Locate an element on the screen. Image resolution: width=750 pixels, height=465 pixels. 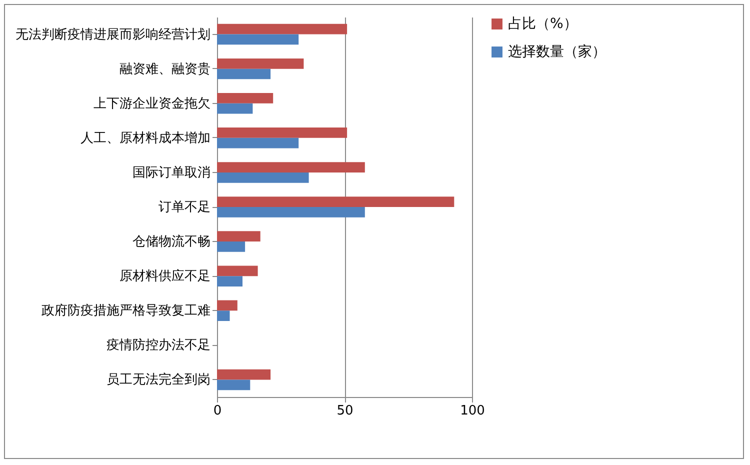
y-tick-label: 上下游企业资金拖欠 is located at coordinates (152, 104).